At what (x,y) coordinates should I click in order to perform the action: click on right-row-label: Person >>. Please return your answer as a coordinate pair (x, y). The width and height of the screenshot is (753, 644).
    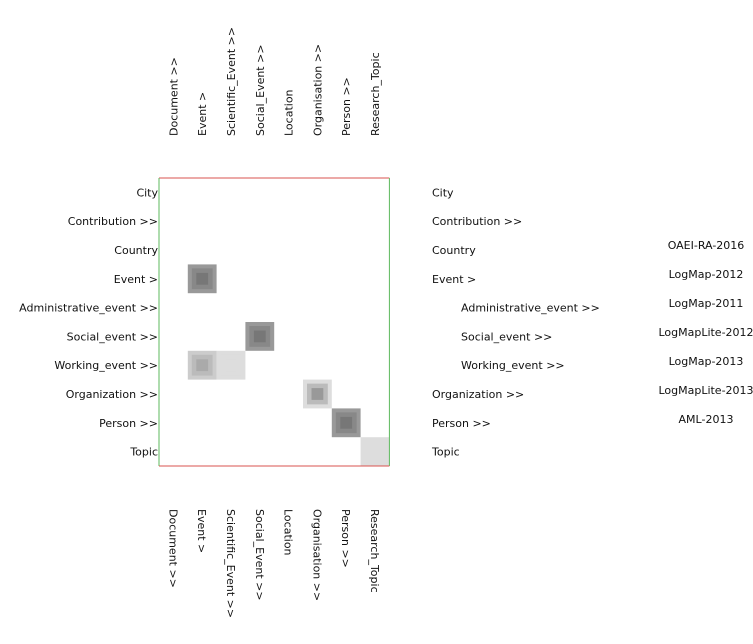
    Looking at the image, I should click on (461, 423).